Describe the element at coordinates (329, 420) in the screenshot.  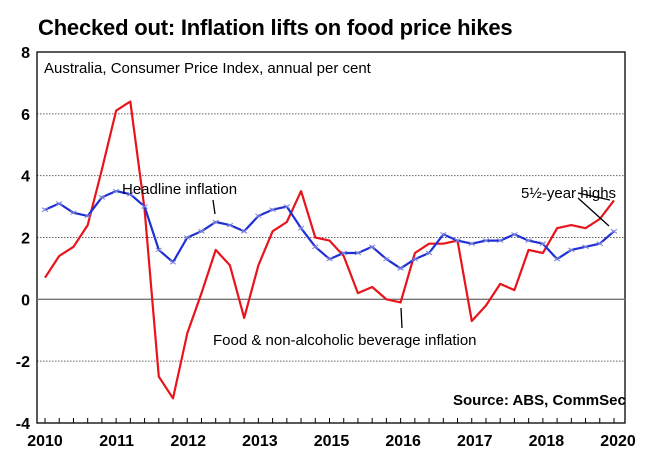
I see `x-axis-ticks` at that location.